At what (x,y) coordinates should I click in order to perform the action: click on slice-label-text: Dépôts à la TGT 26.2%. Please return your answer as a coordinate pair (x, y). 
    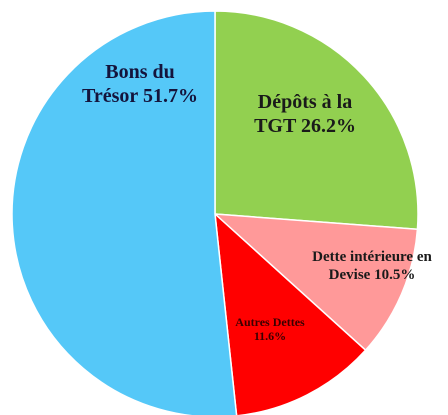
    Looking at the image, I should click on (305, 114).